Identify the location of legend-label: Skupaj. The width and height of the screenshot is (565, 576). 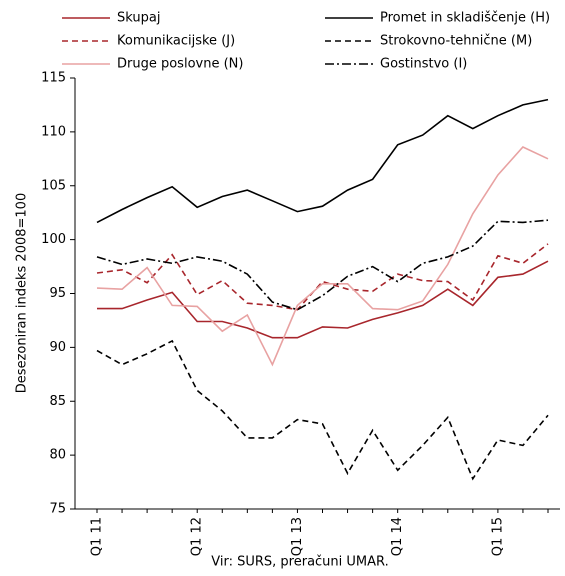
(138, 18).